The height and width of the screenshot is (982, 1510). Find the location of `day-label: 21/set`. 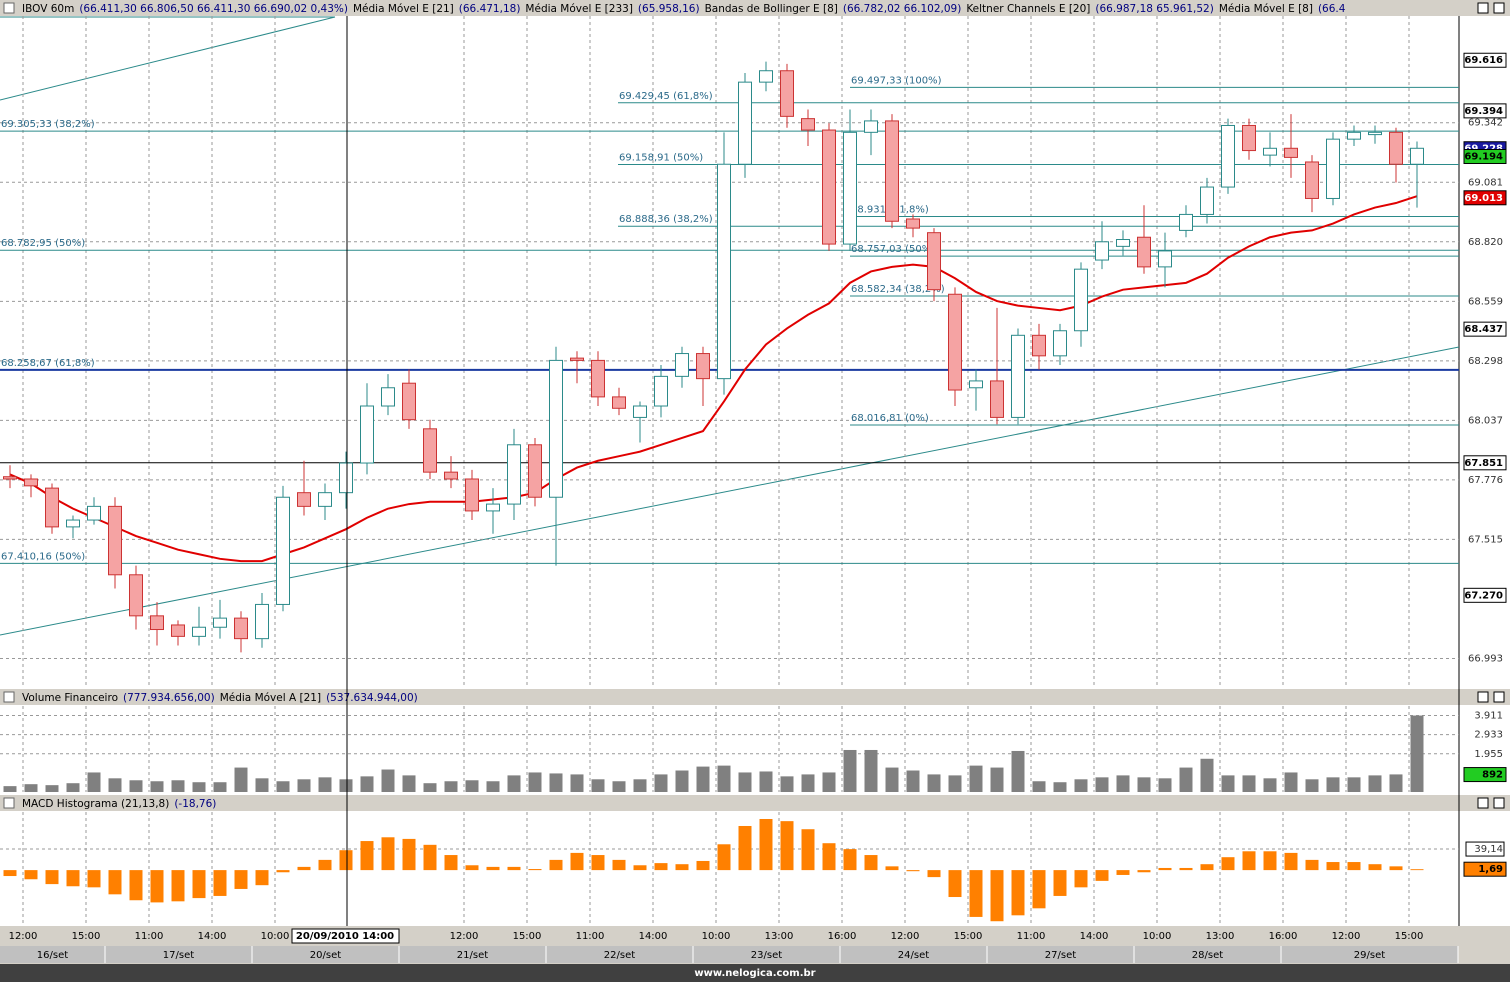

day-label: 21/set is located at coordinates (472, 955).